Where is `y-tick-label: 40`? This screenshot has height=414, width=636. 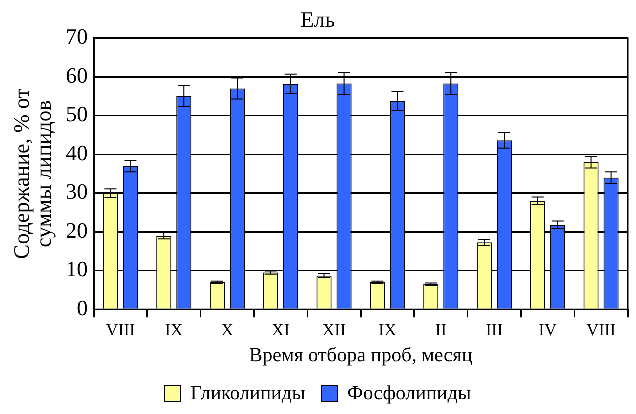
y-tick-label: 40 is located at coordinates (77, 153).